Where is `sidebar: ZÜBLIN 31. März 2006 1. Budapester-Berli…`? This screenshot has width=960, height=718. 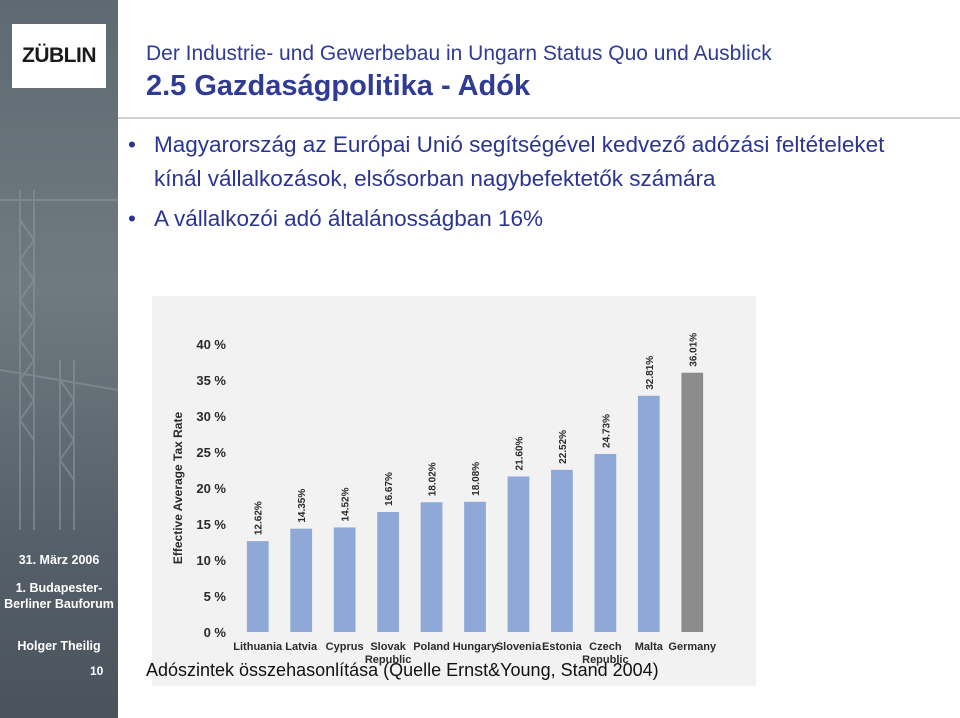
sidebar: ZÜBLIN 31. März 2006 1. Budapester-Berli… is located at coordinates (59, 359).